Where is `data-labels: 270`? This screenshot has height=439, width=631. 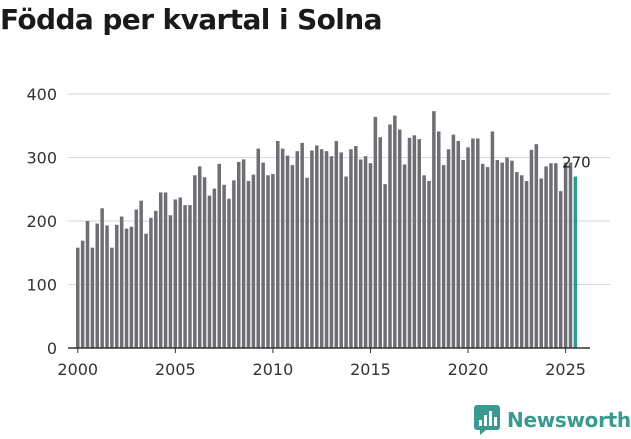
data-labels: 270 is located at coordinates (576, 163).